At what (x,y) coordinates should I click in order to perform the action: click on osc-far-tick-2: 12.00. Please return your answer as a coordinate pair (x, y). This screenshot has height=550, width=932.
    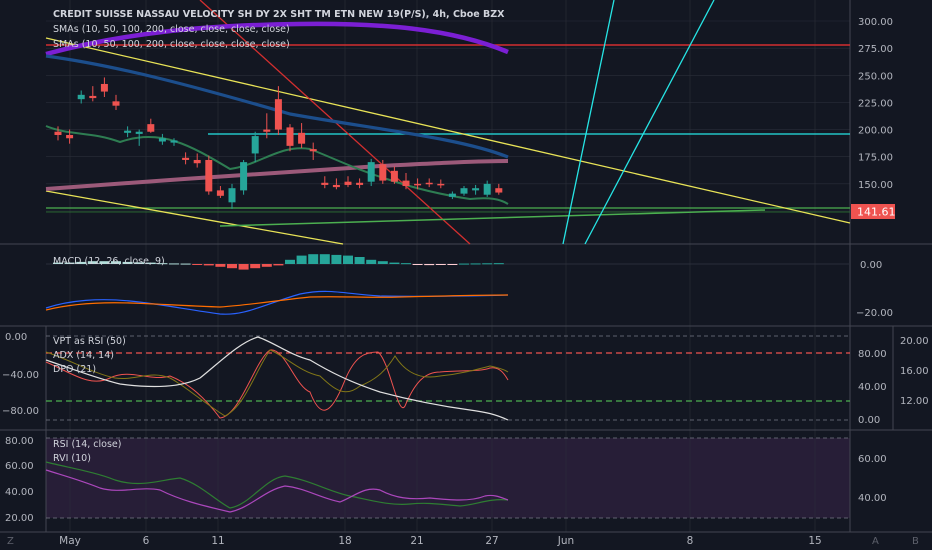
    Looking at the image, I should click on (914, 401).